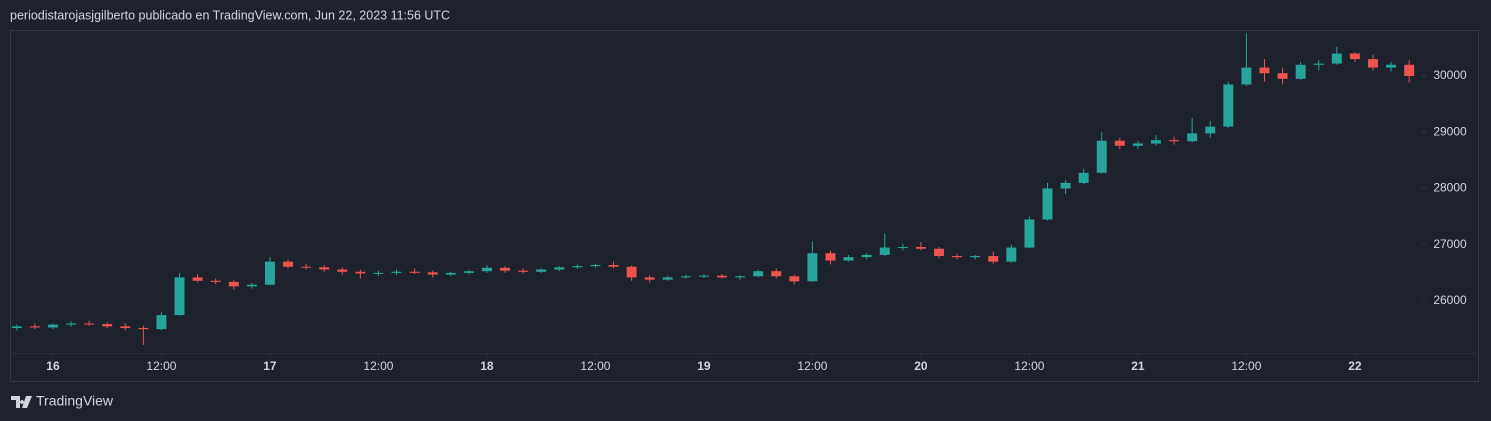 This screenshot has height=421, width=1491. Describe the element at coordinates (75, 401) in the screenshot. I see `watermark: TradingView` at that location.